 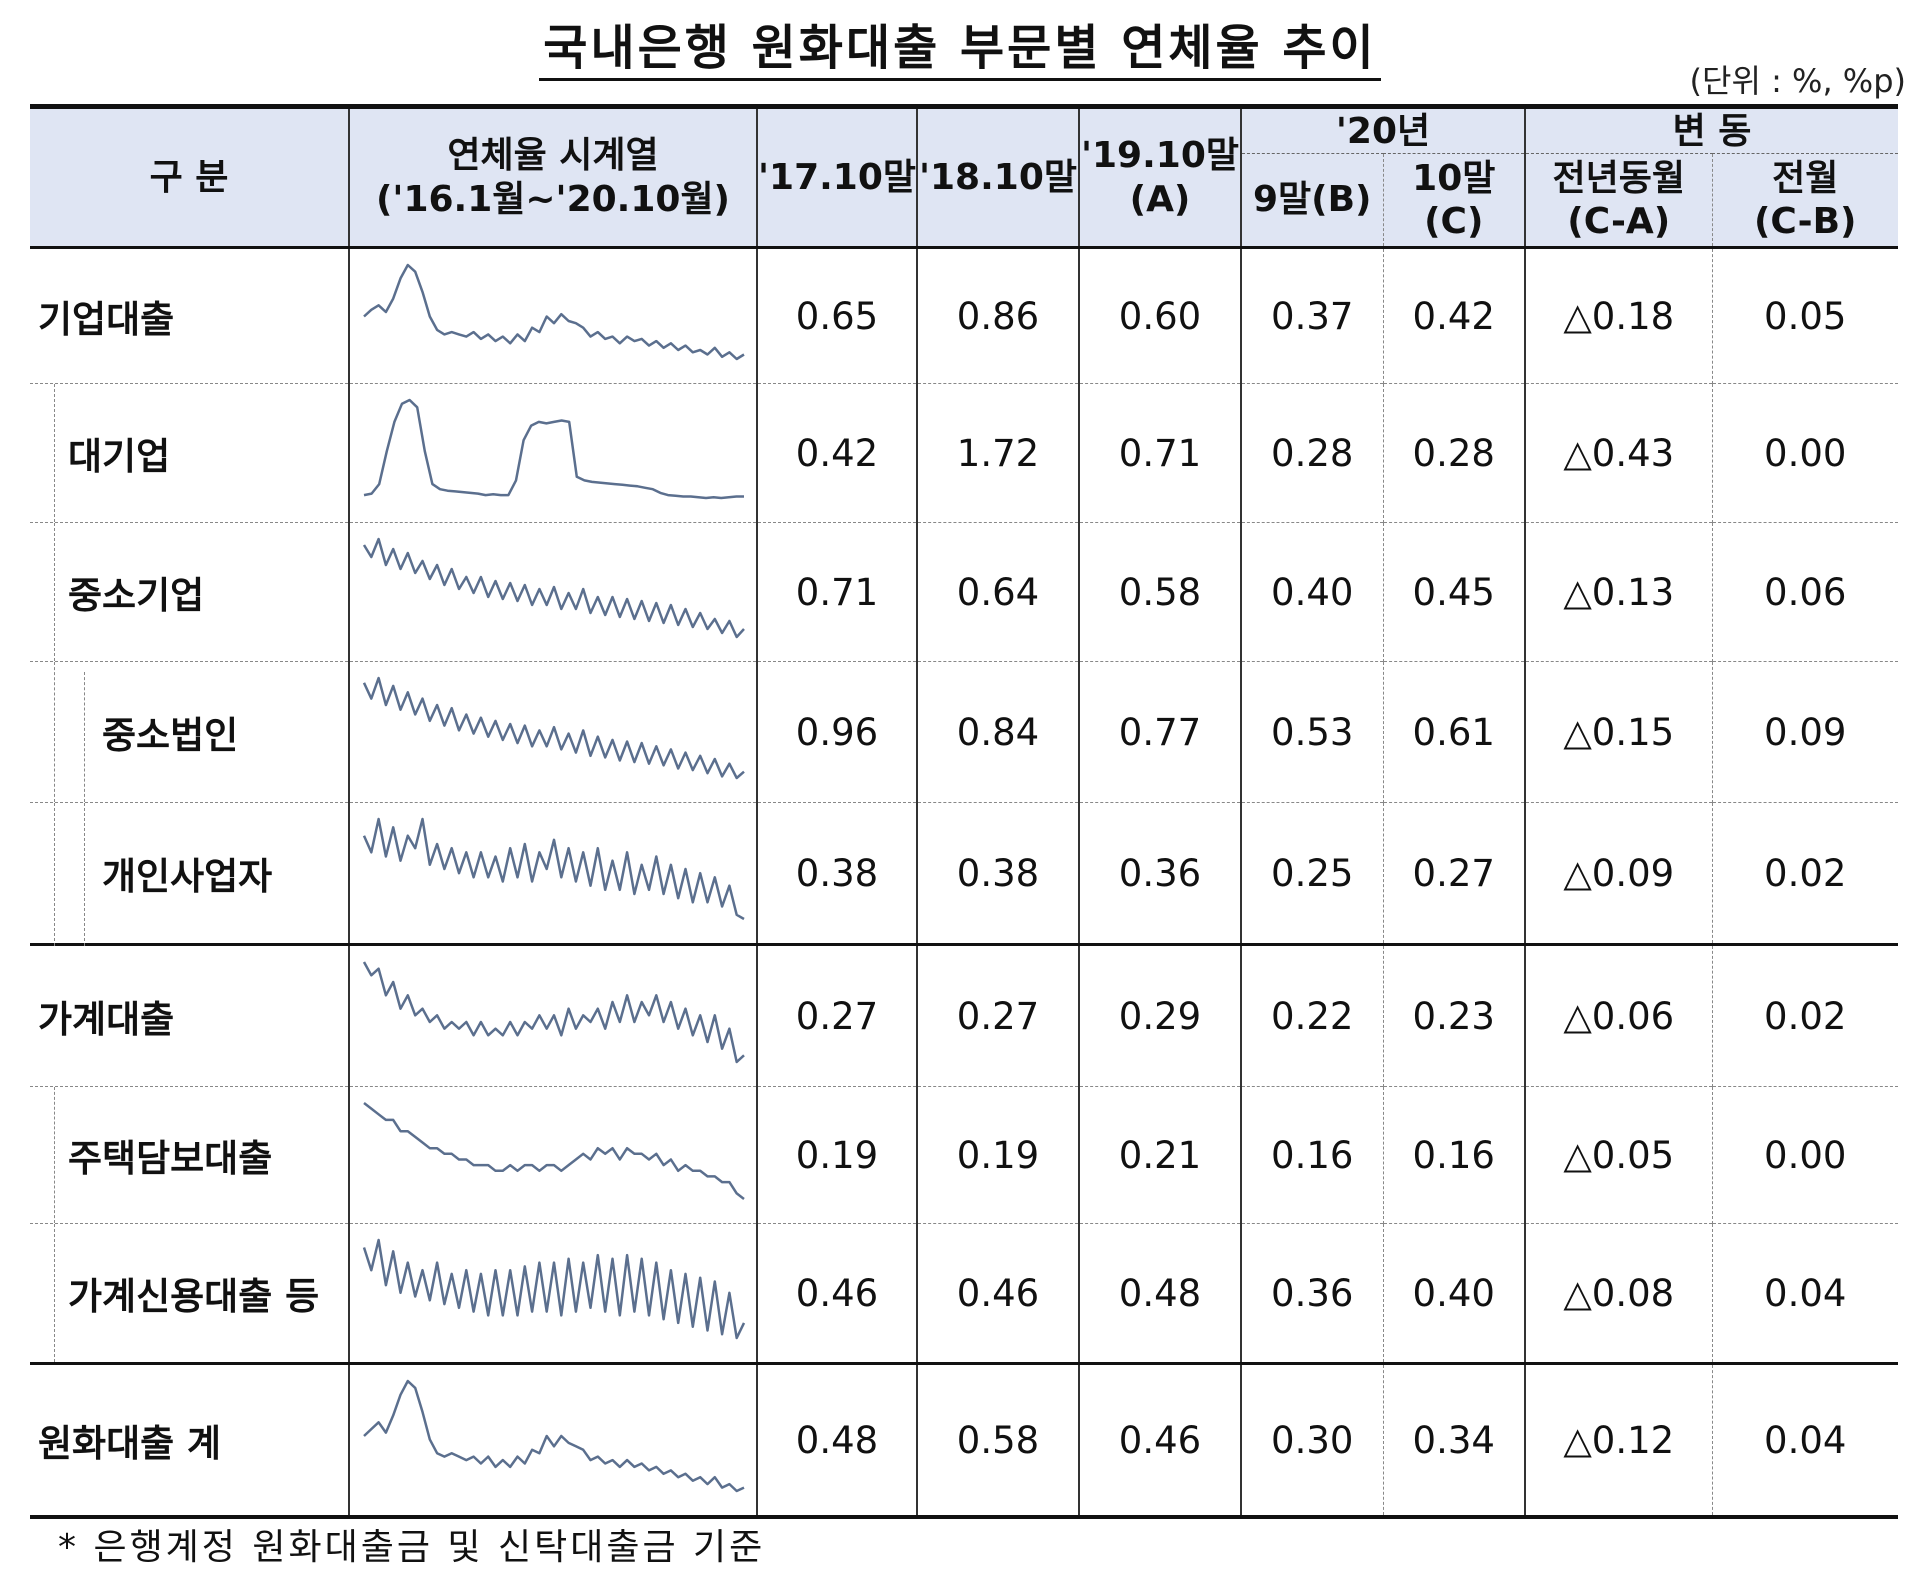 I want to click on header-1810: '18.10말, so click(x=998, y=177).